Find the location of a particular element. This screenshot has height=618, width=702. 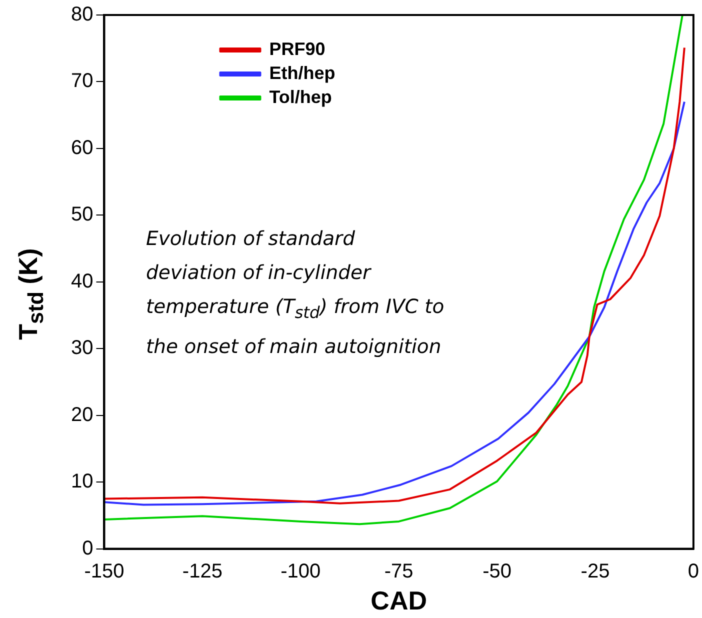

y-tick-label: 30 is located at coordinates (82, 348).